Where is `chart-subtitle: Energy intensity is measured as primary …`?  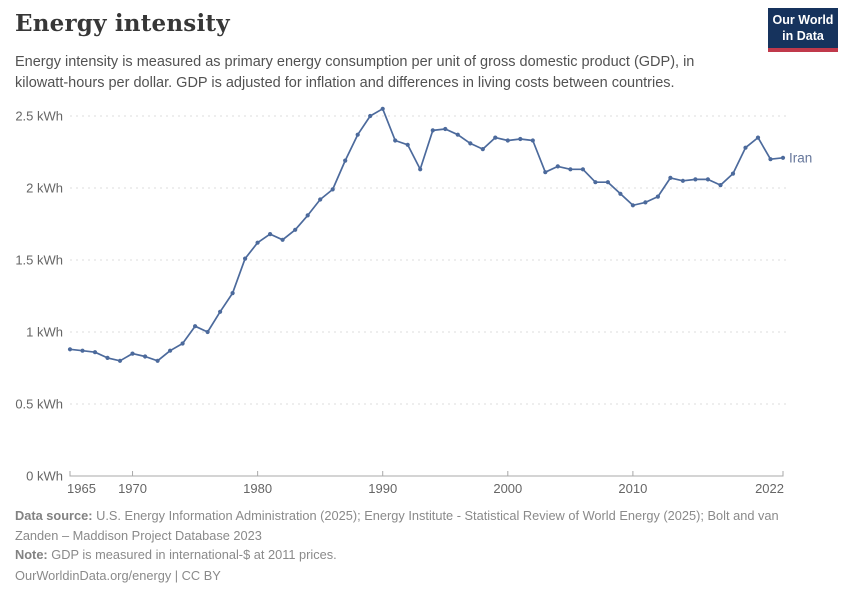 chart-subtitle: Energy intensity is measured as primary … is located at coordinates (355, 73).